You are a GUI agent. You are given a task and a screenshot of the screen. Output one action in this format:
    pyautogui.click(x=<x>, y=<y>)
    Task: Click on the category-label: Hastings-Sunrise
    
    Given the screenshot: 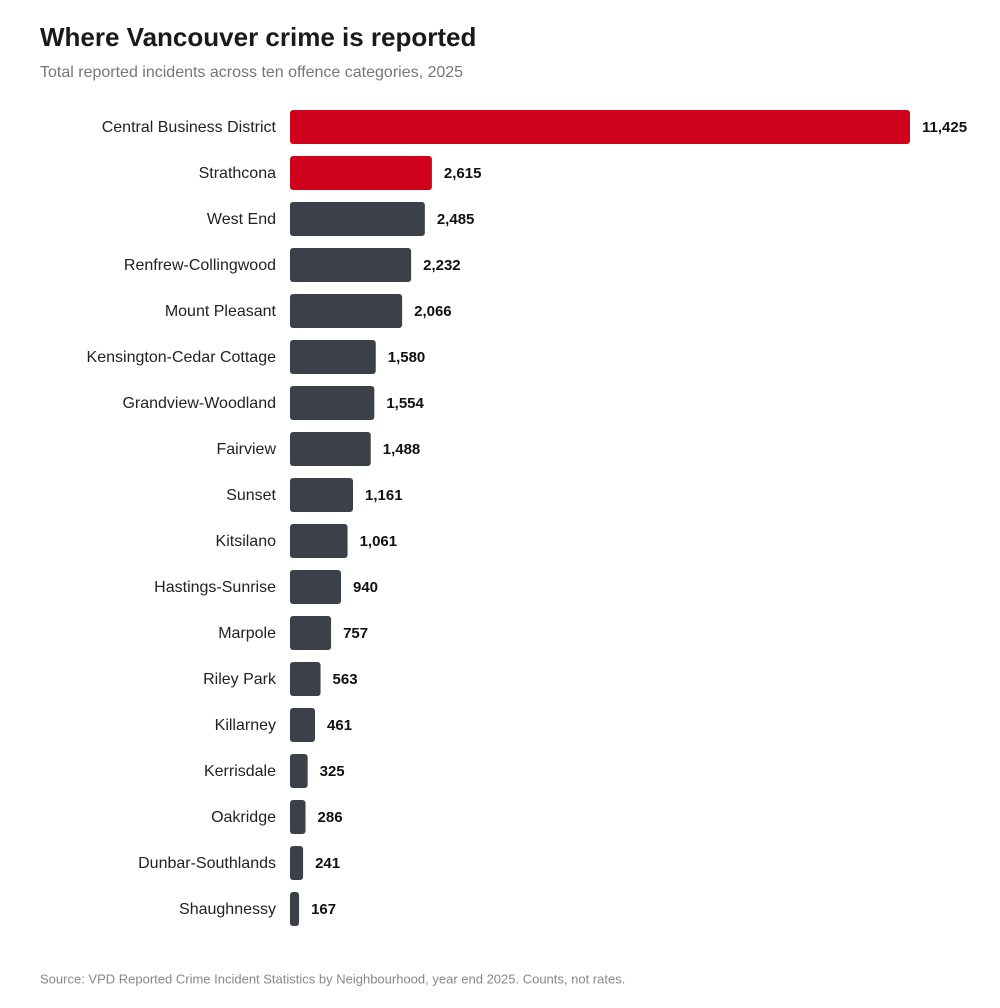 What is the action you would take?
    pyautogui.click(x=215, y=587)
    